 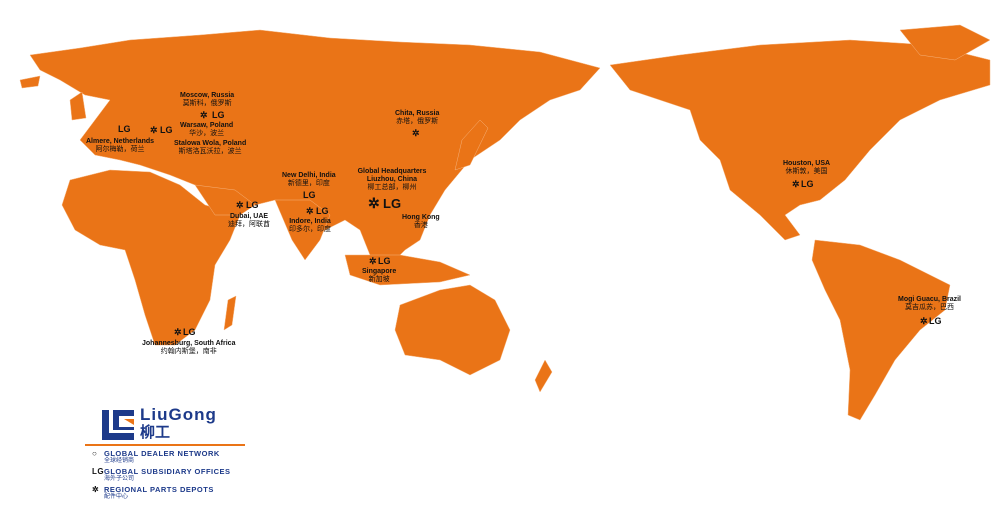 What do you see at coordinates (118, 425) in the screenshot?
I see `liugong-logo` at bounding box center [118, 425].